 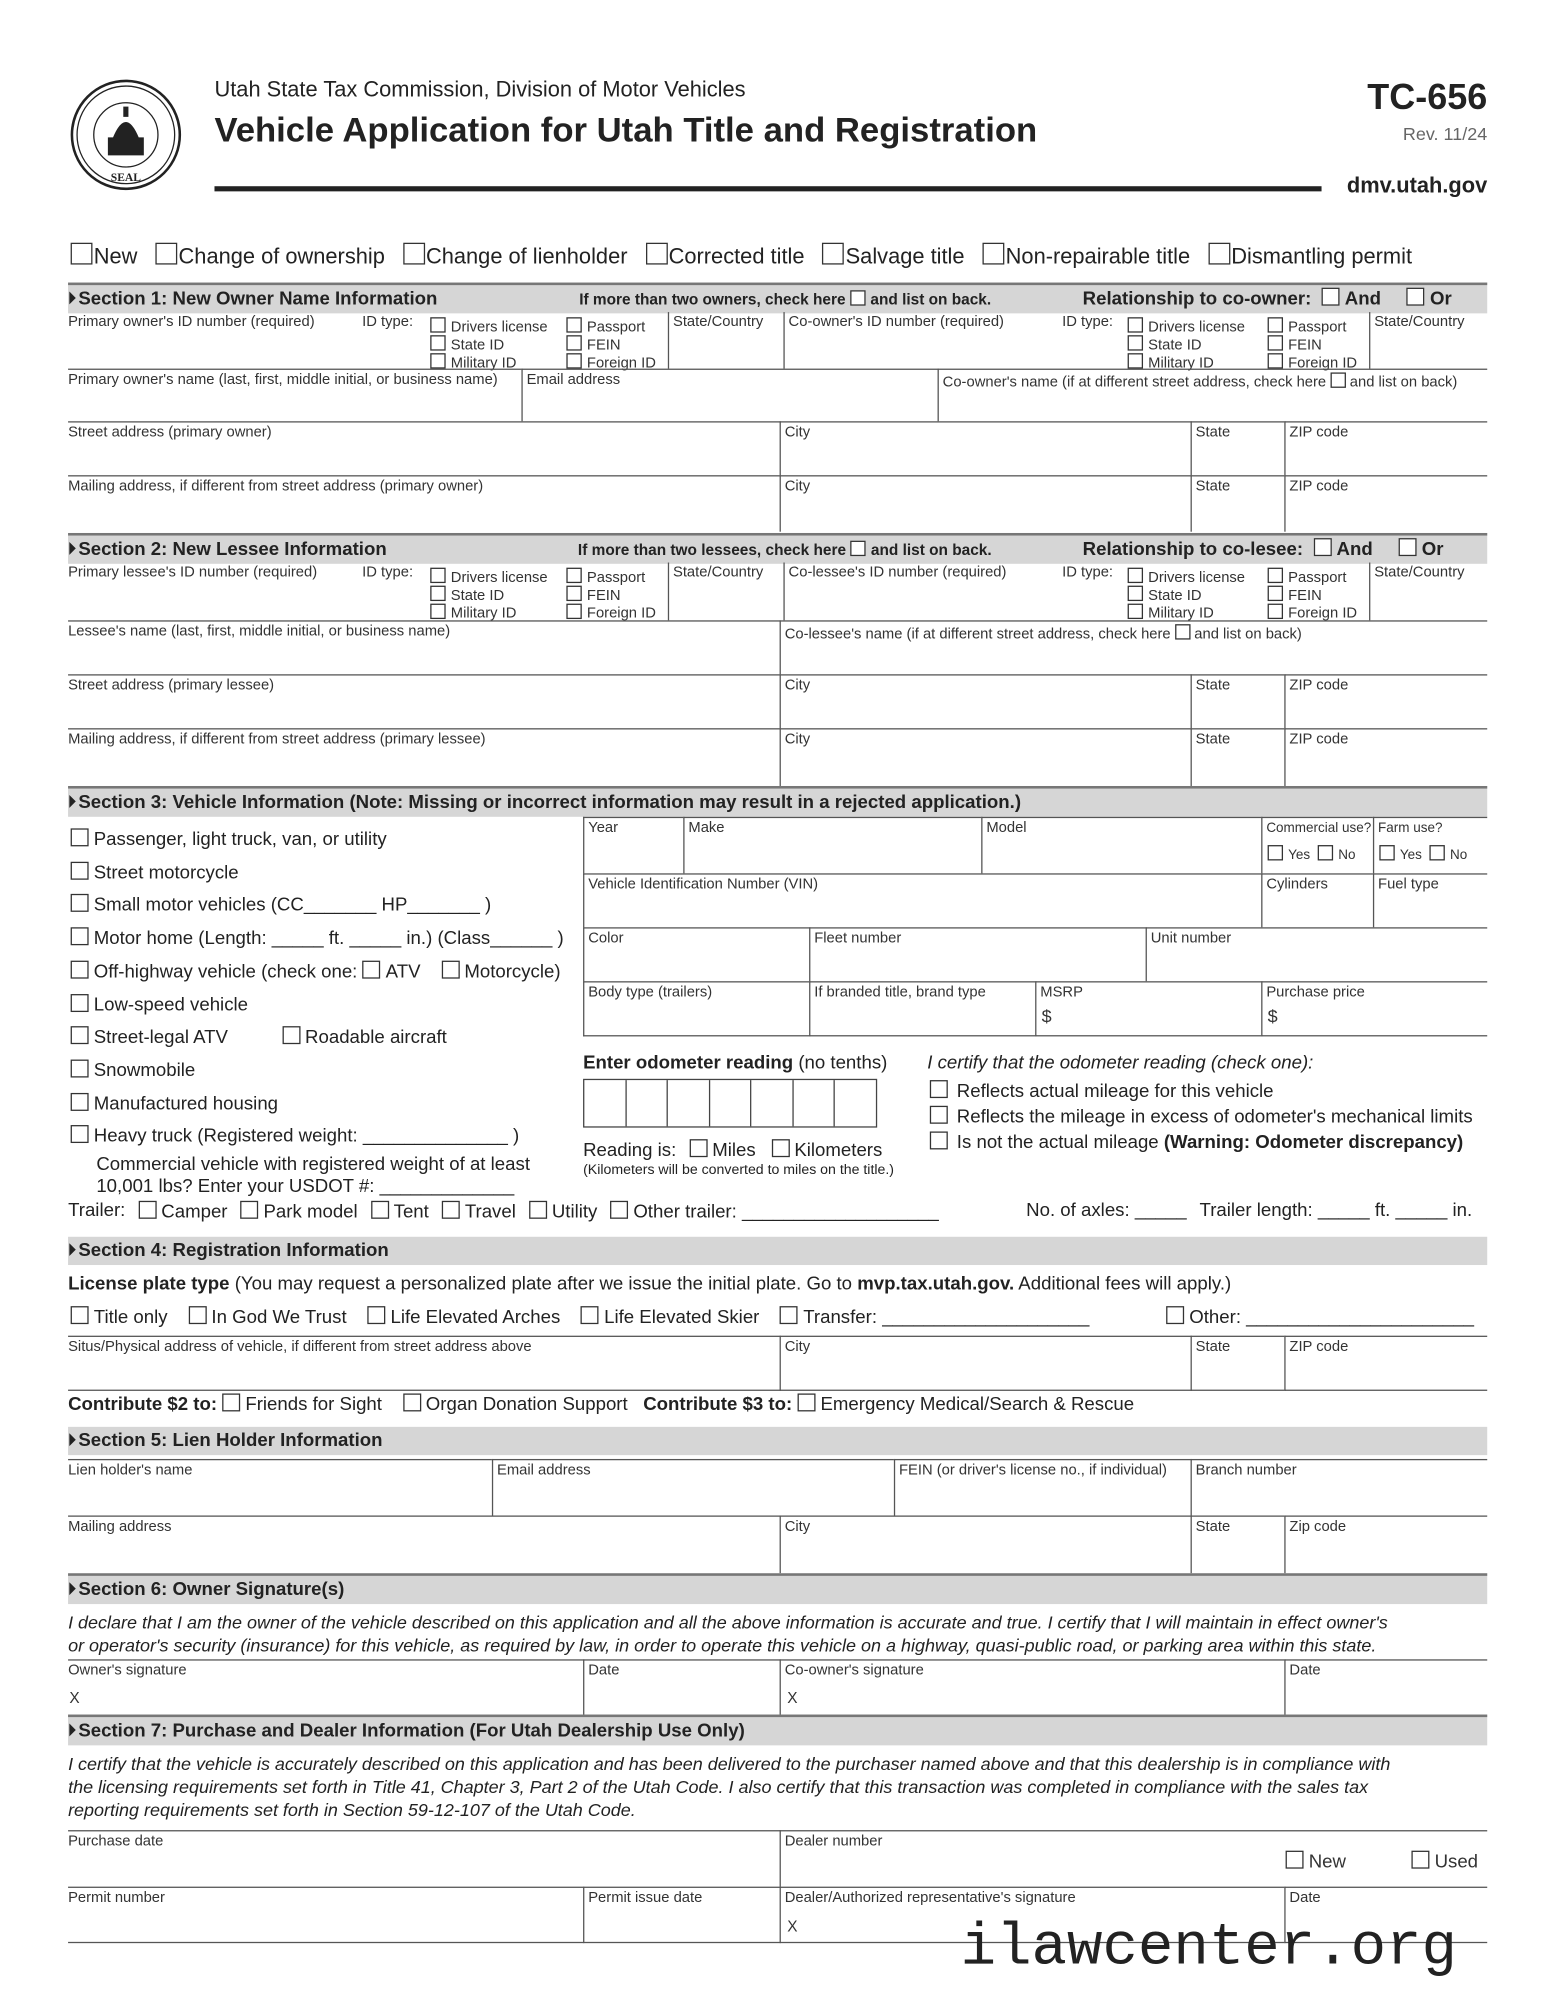 What do you see at coordinates (1417, 185) in the screenshot?
I see `website-link: dmv.utah.gov` at bounding box center [1417, 185].